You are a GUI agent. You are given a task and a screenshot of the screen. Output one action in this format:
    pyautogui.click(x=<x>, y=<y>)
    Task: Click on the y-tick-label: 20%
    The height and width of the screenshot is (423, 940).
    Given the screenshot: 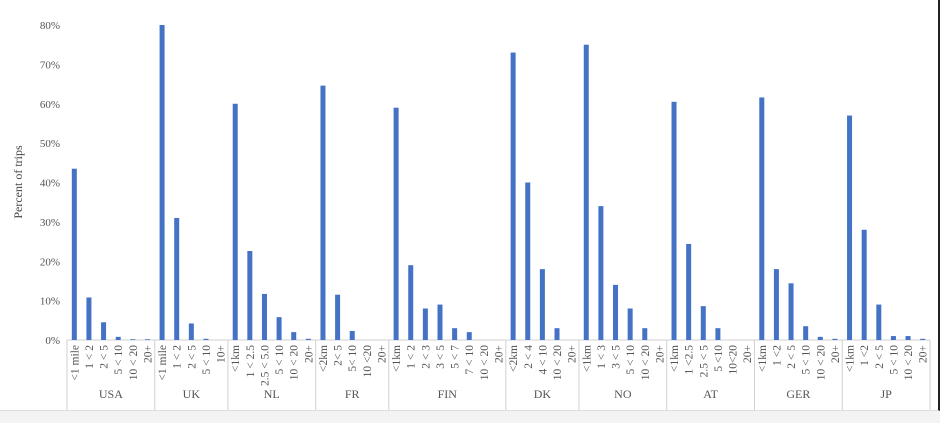 What is the action you would take?
    pyautogui.click(x=50, y=262)
    